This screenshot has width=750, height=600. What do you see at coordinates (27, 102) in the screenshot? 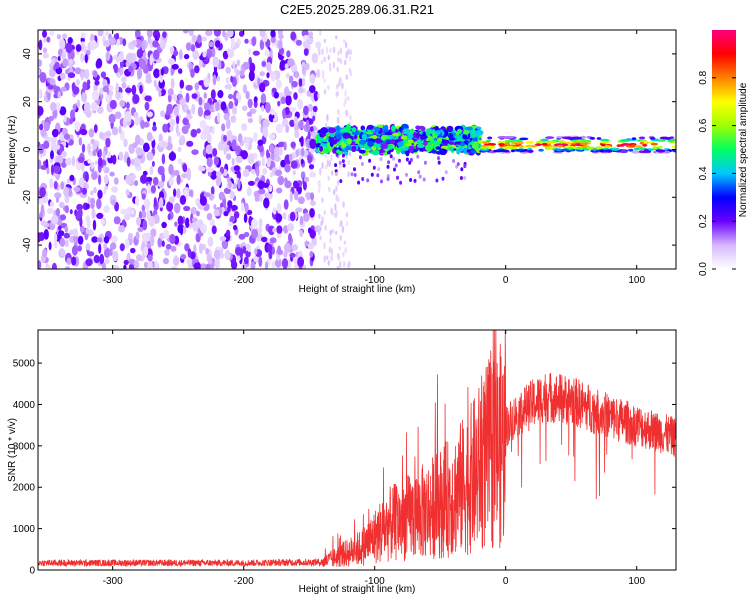
I see `y-tick-label: 20` at bounding box center [27, 102].